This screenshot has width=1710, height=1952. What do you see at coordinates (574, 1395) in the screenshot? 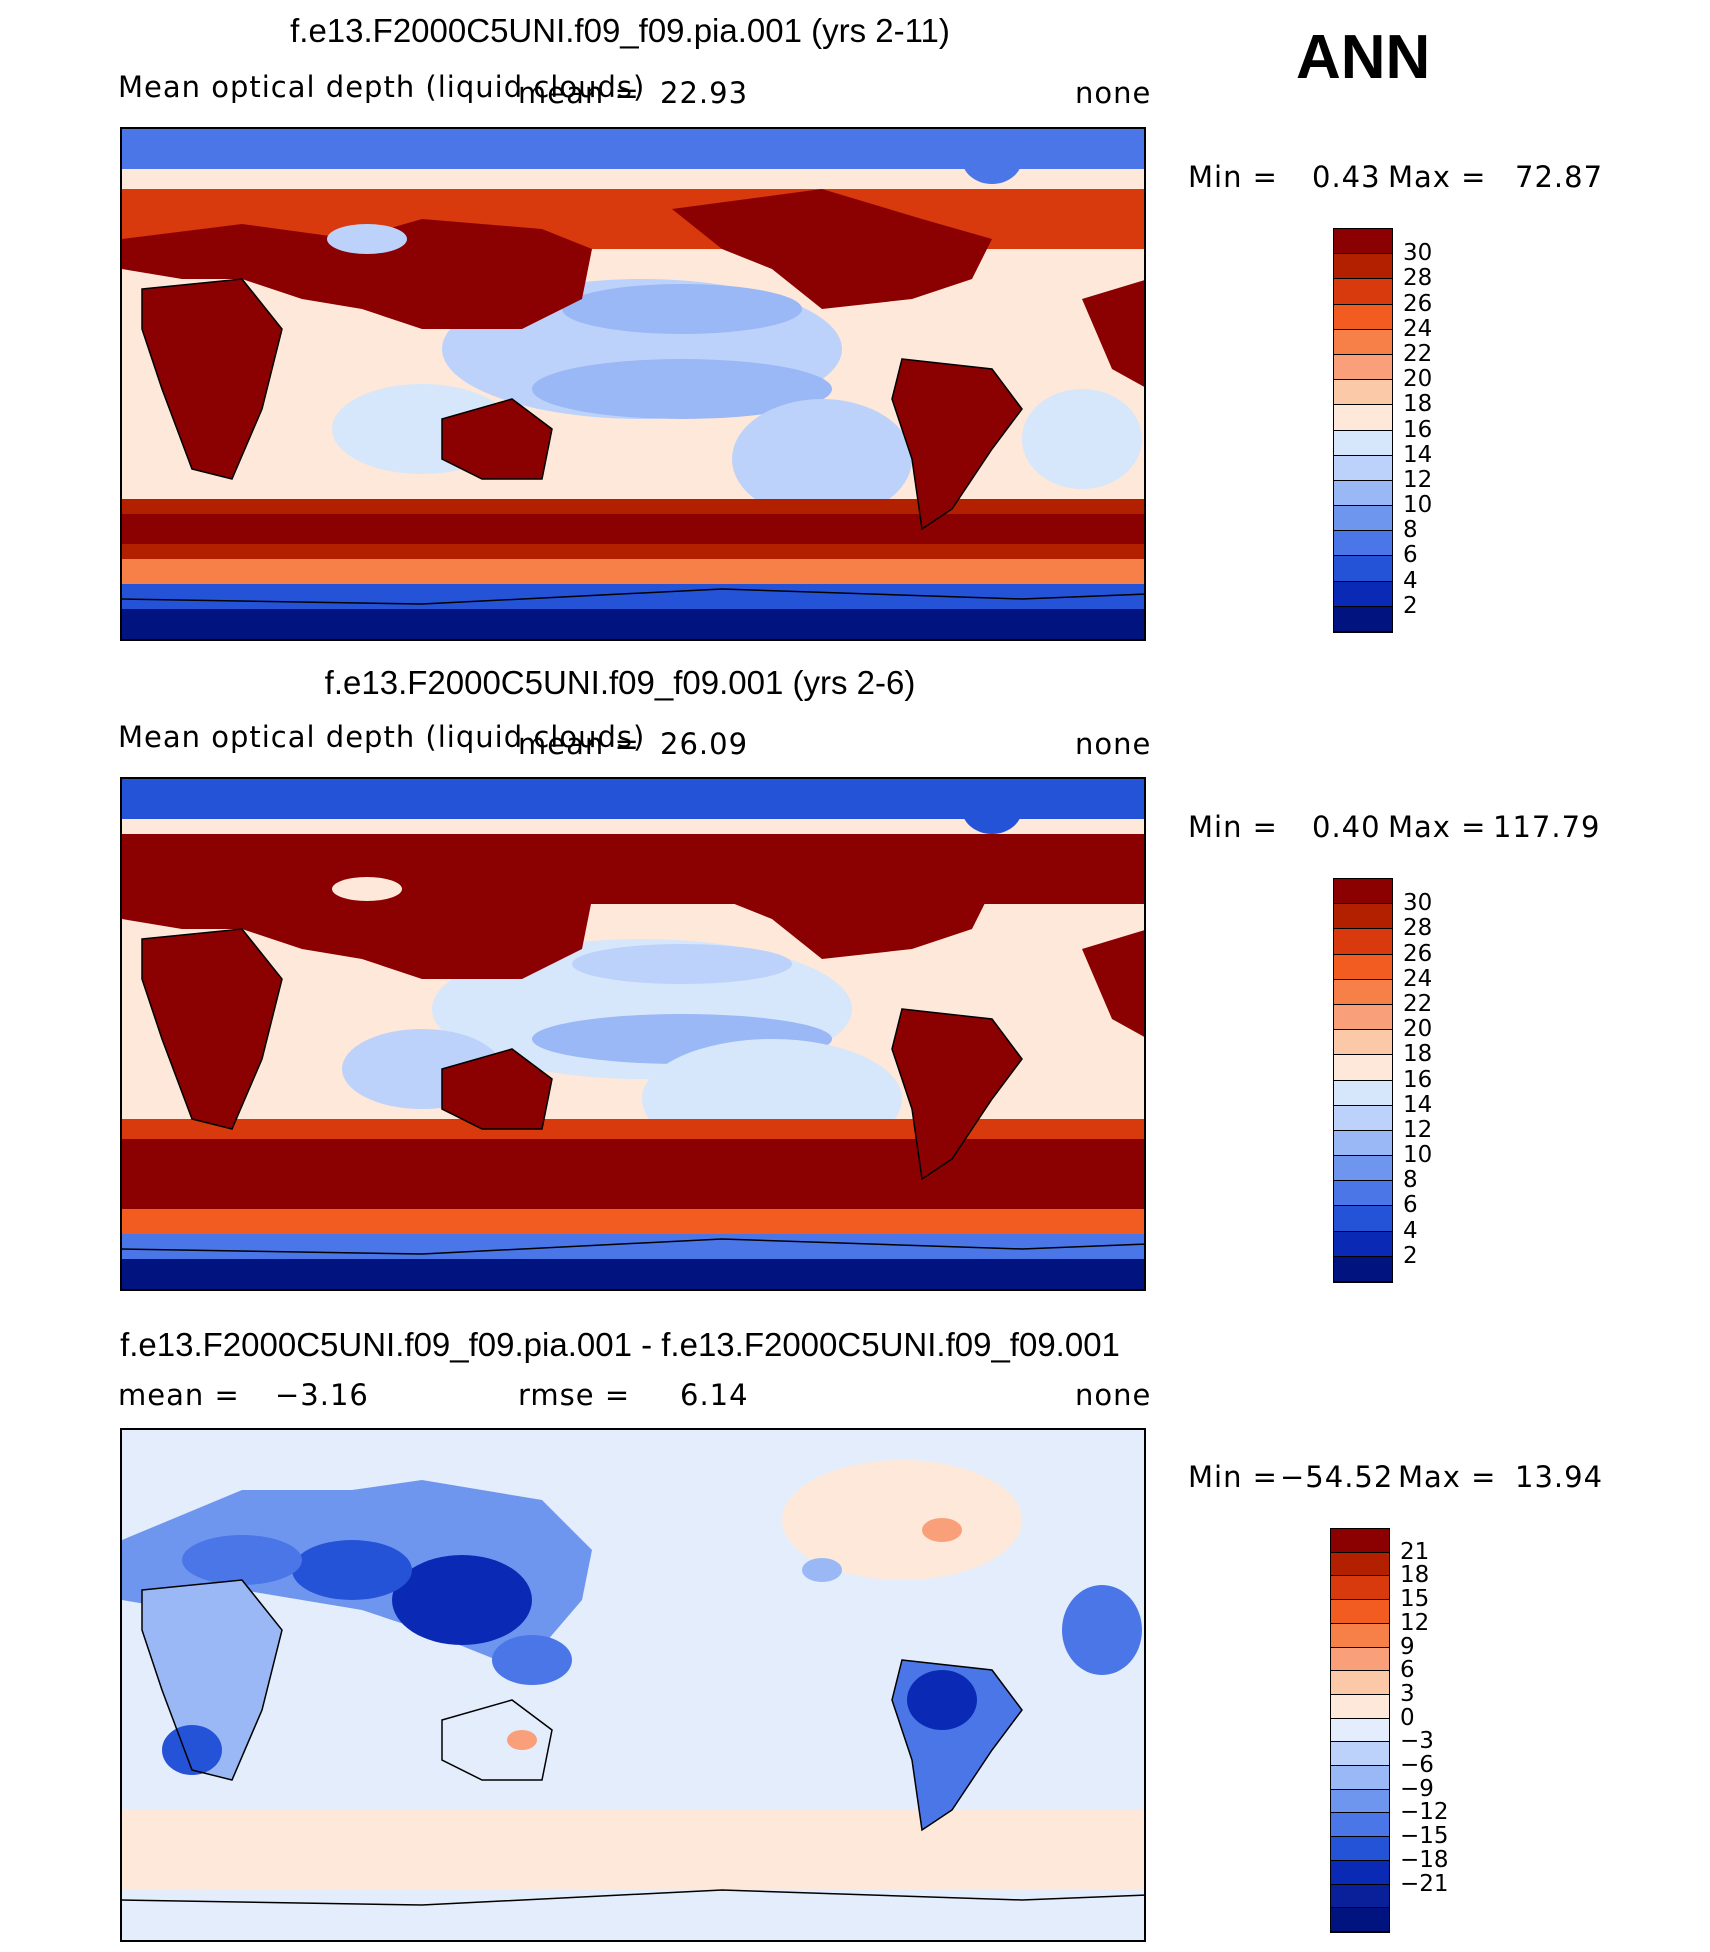
I see `panel-3-rmse-label: rmse =` at bounding box center [574, 1395].